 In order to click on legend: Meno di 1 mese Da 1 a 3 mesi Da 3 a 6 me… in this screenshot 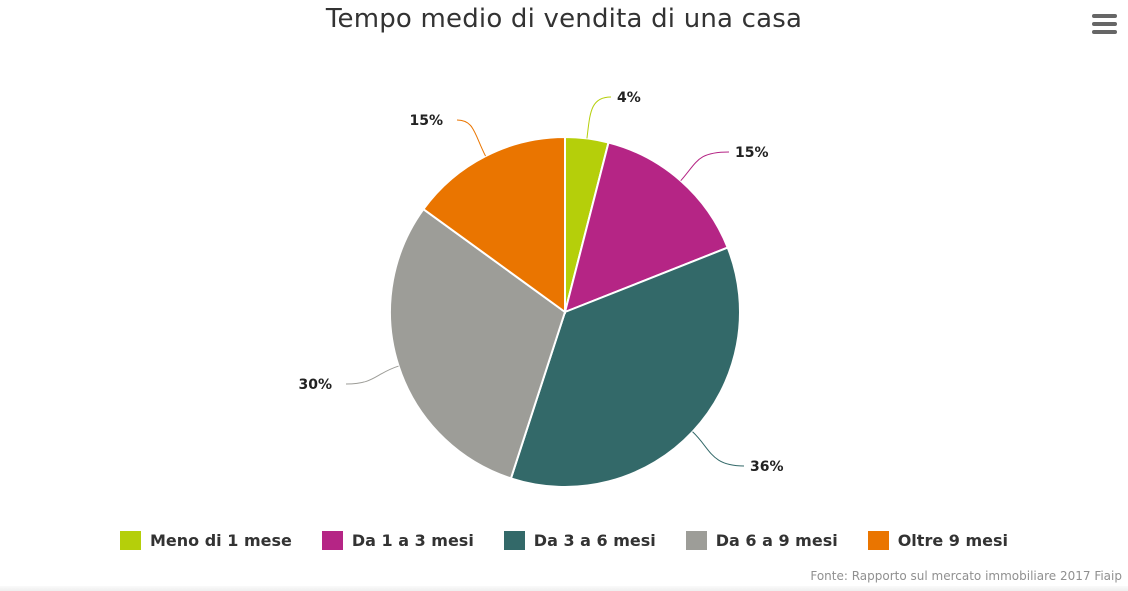, I will do `click(564, 540)`.